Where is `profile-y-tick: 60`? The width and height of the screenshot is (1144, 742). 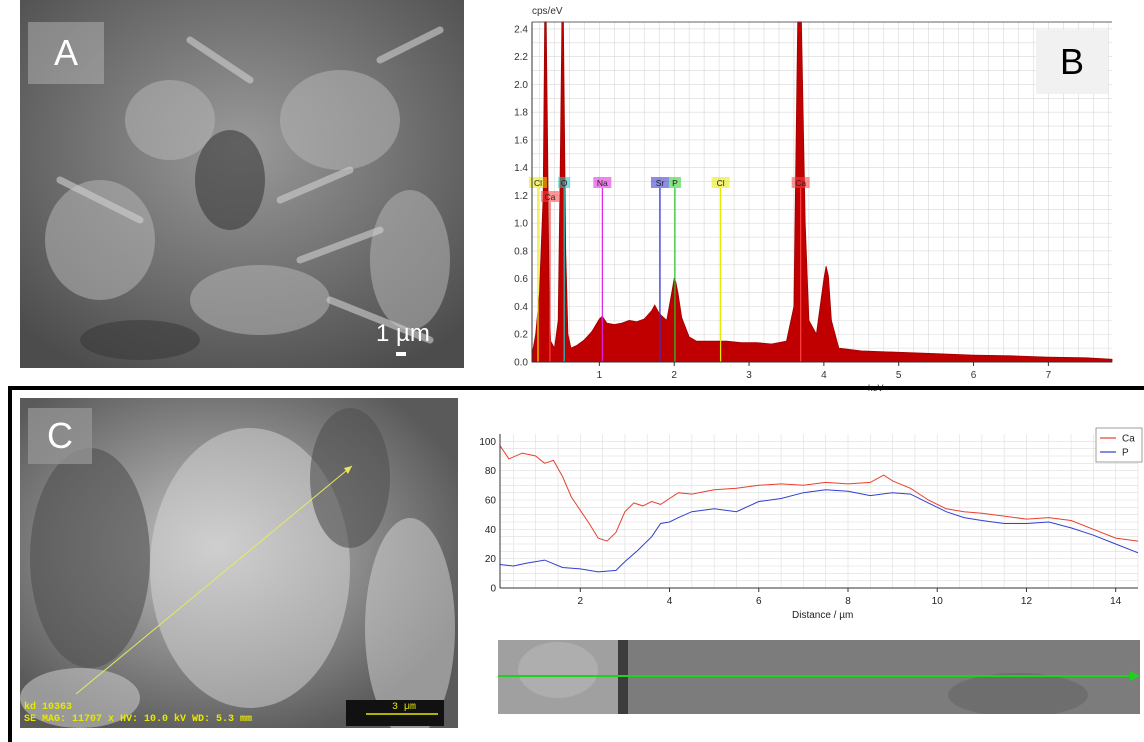
profile-y-tick: 60 is located at coordinates (491, 501).